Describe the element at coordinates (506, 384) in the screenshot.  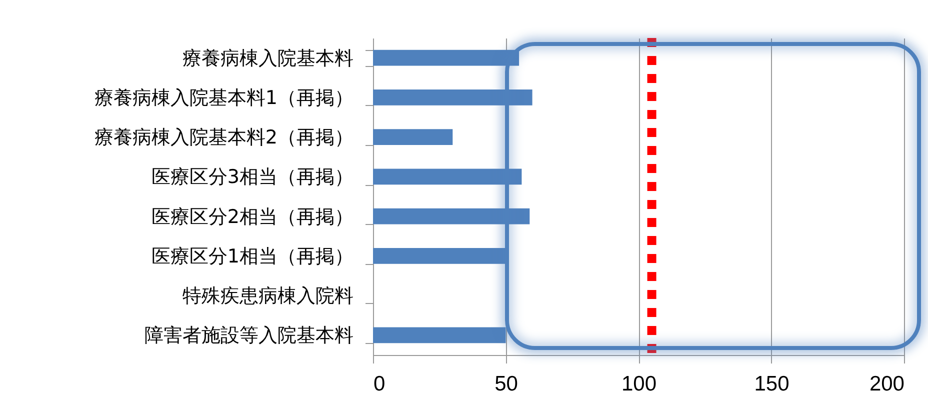
I see `x-tick-label: 50` at that location.